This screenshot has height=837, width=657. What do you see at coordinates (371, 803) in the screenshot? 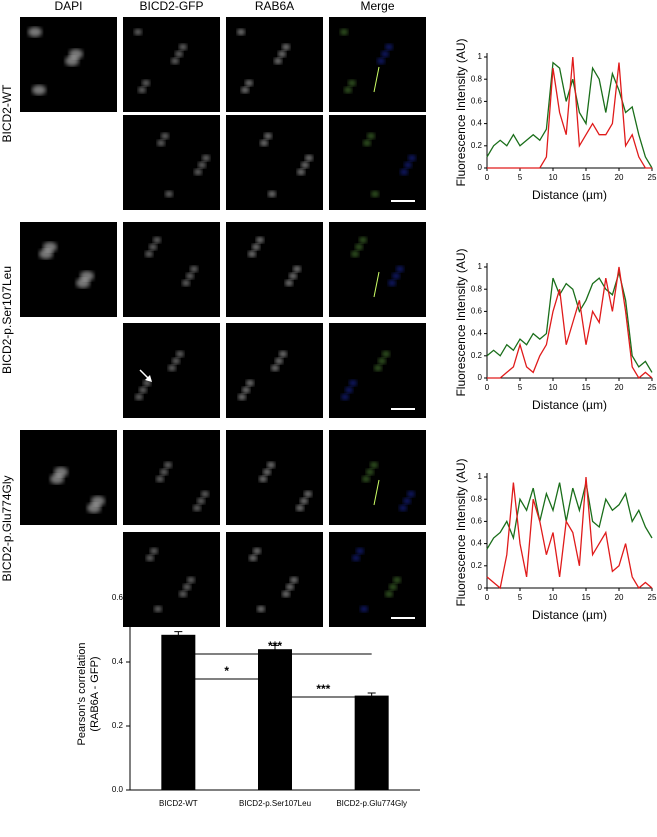
I see `x-tick-label: BICD2-p.Glu774Gly` at bounding box center [371, 803].